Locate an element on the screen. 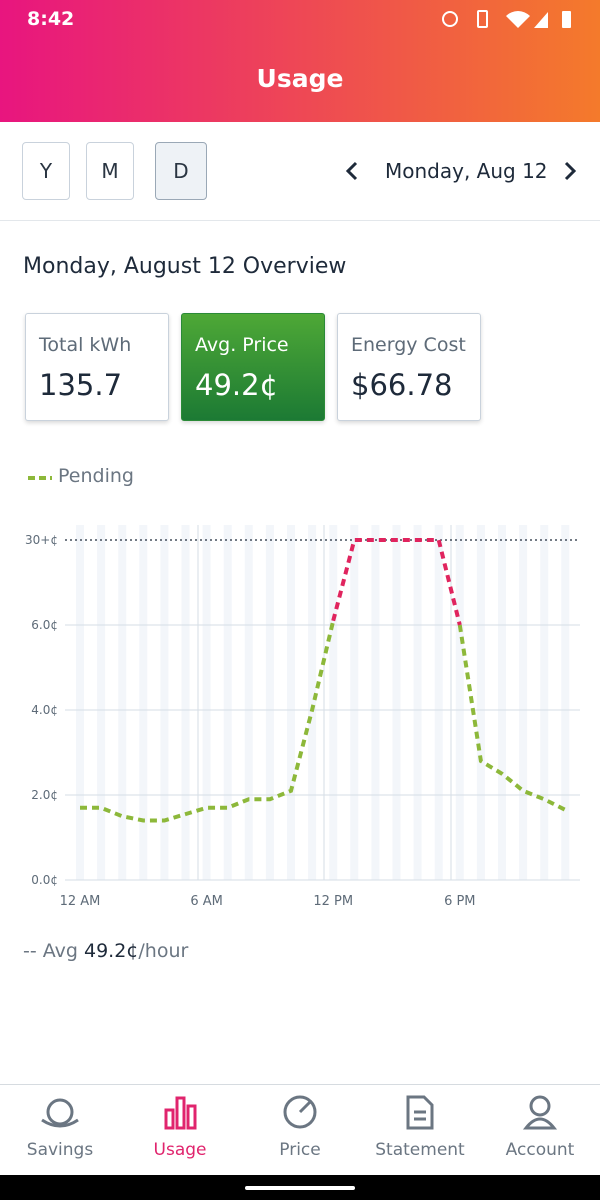 The width and height of the screenshot is (600, 1200). tab-month: M is located at coordinates (110, 171).